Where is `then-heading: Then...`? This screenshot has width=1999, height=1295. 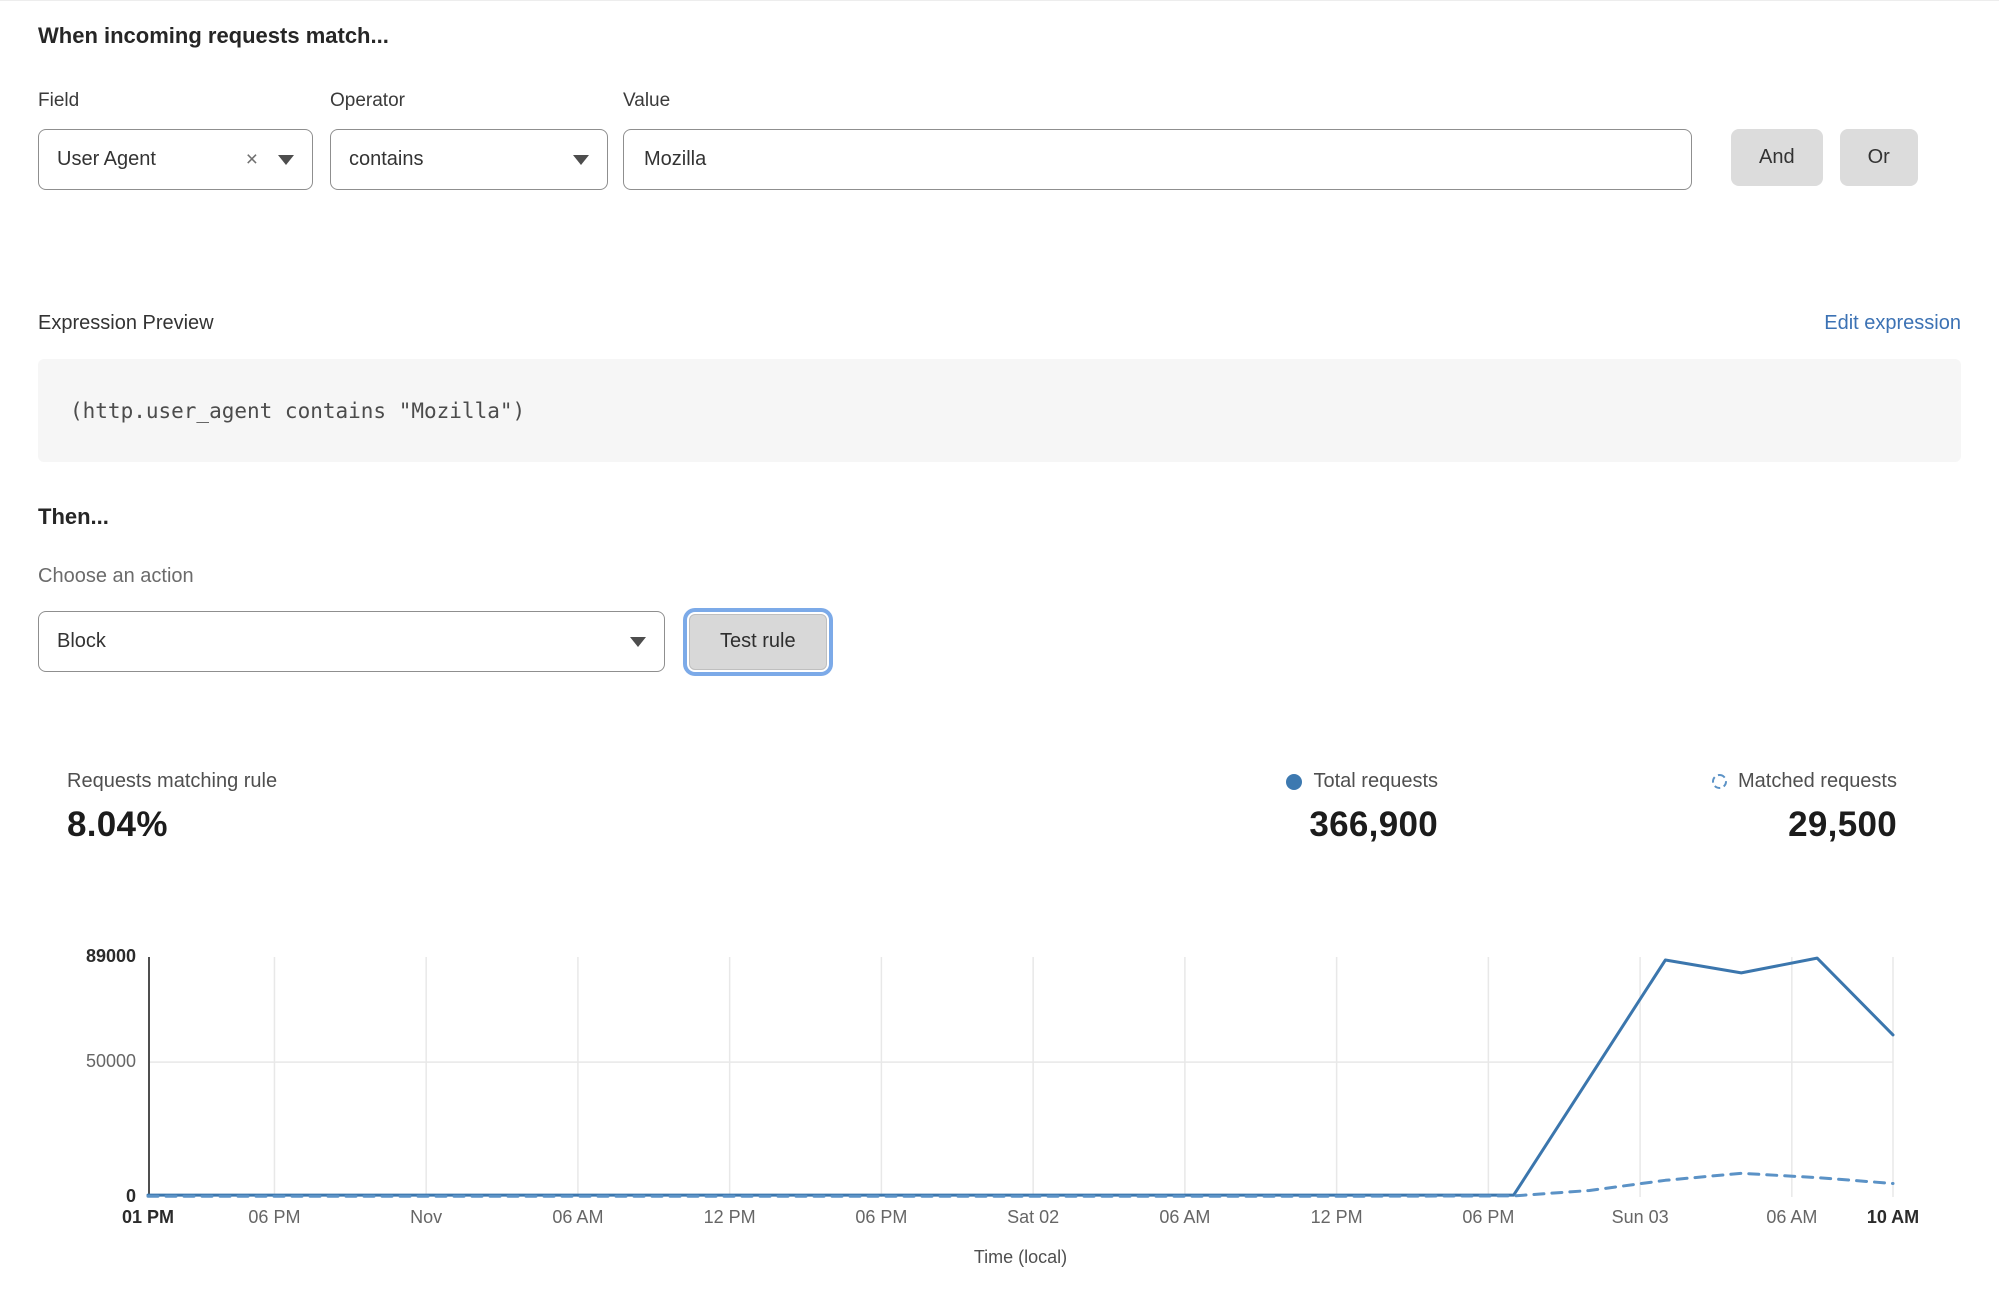
then-heading: Then... is located at coordinates (73, 516).